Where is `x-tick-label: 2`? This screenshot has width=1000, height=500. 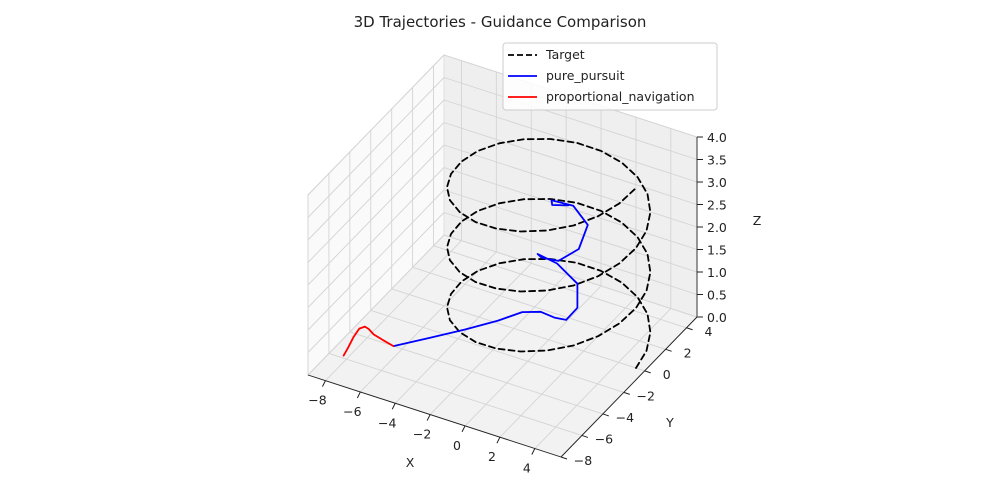
x-tick-label: 2 is located at coordinates (492, 456).